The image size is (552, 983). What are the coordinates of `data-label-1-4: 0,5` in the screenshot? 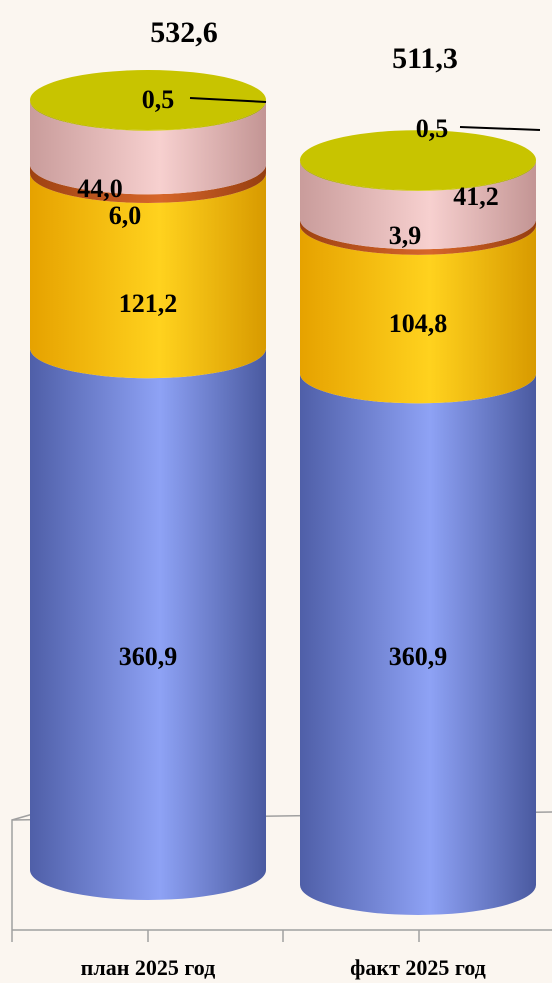 It's located at (432, 128).